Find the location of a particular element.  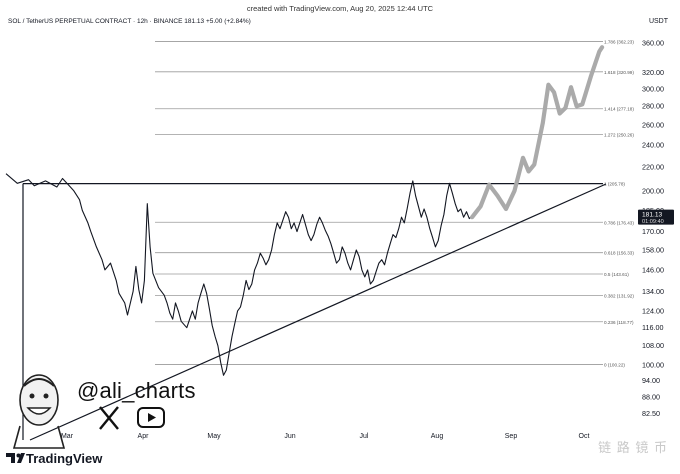

author-handle: @ali_charts is located at coordinates (136, 390).